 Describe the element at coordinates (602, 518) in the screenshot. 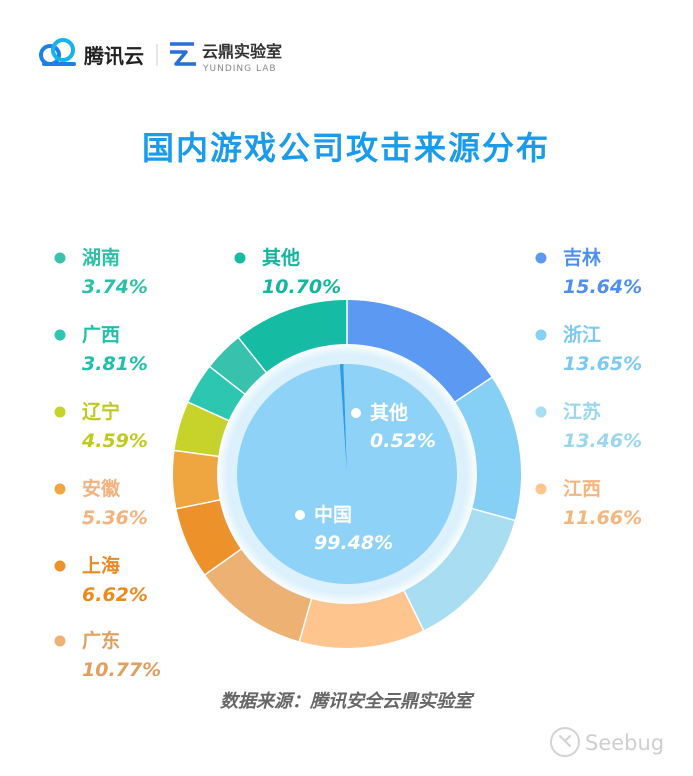

I see `legend-value: 11.66%` at that location.